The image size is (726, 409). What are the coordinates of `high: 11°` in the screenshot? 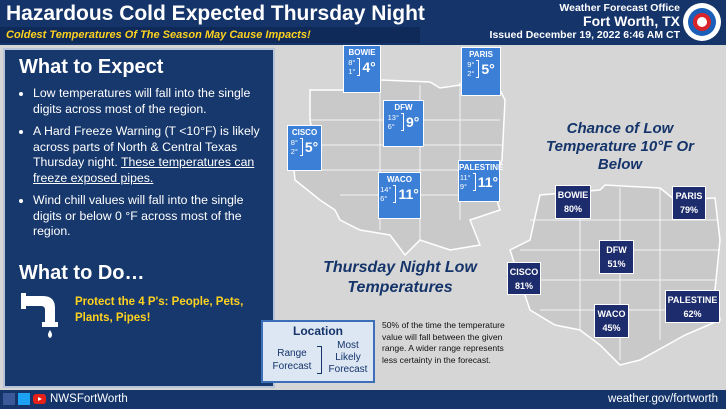 It's located at (465, 177).